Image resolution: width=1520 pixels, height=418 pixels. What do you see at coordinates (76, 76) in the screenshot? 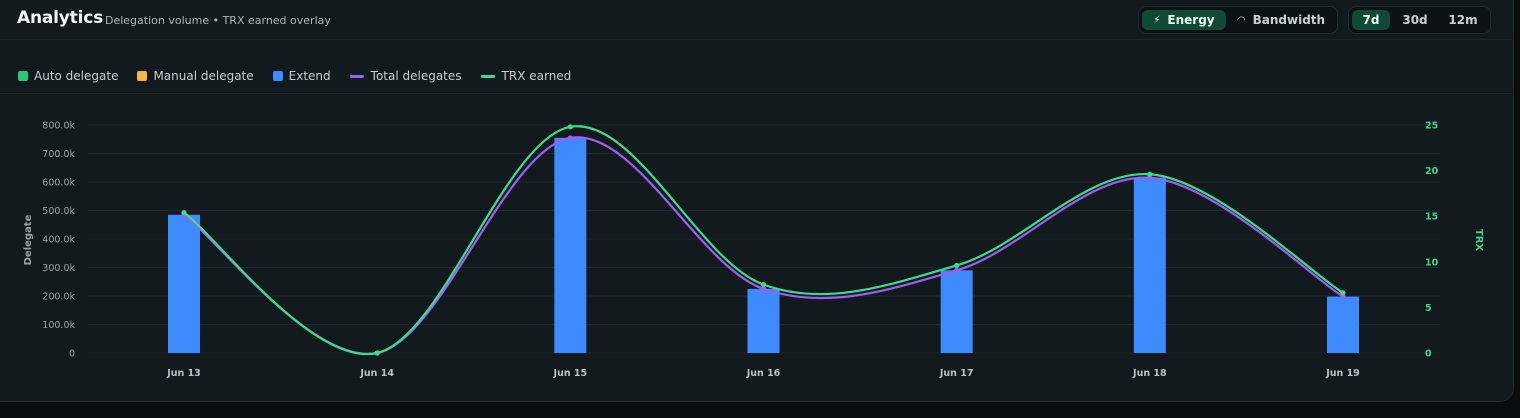
I see `legend-label: Auto delegate` at bounding box center [76, 76].